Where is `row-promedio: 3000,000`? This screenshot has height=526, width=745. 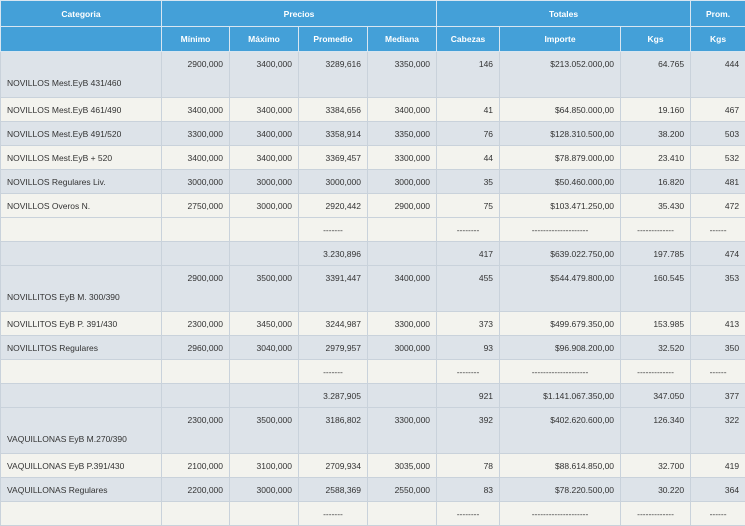 row-promedio: 3000,000 is located at coordinates (333, 182).